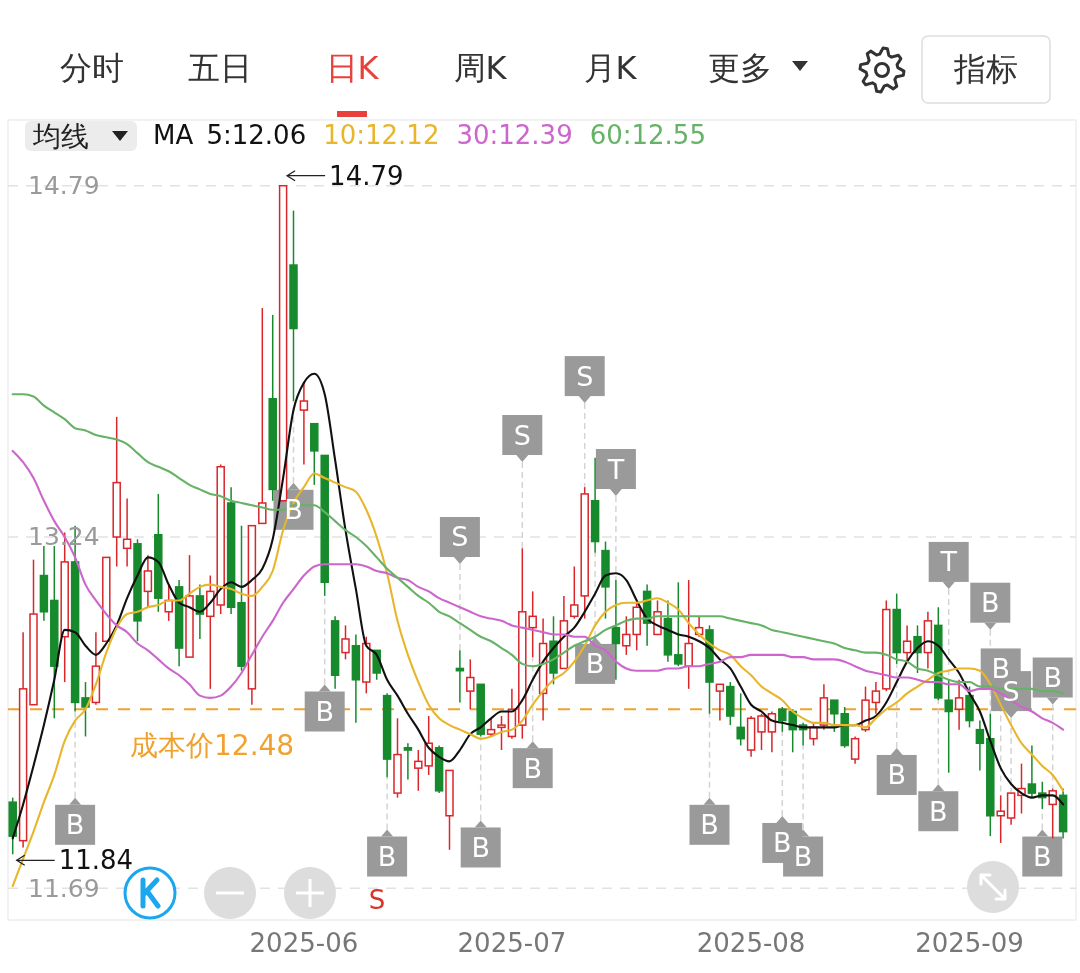 This screenshot has width=1080, height=973. I want to click on x-tick-label: 2025-06, so click(304, 943).